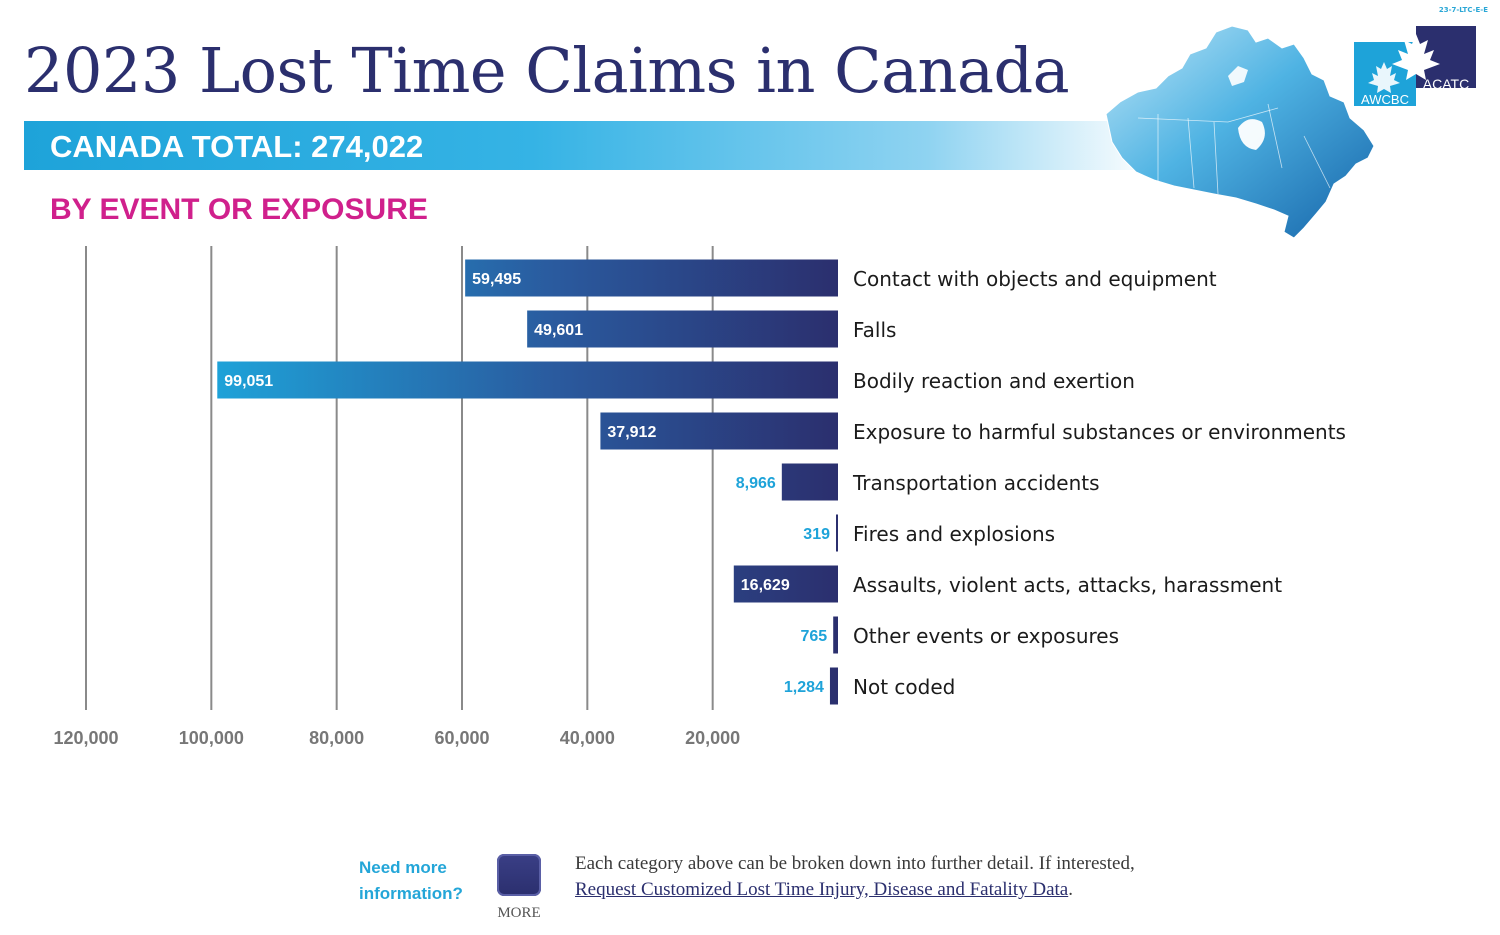 Image resolution: width=1500 pixels, height=935 pixels. I want to click on category-label: Contact with objects and equipment, so click(1035, 279).